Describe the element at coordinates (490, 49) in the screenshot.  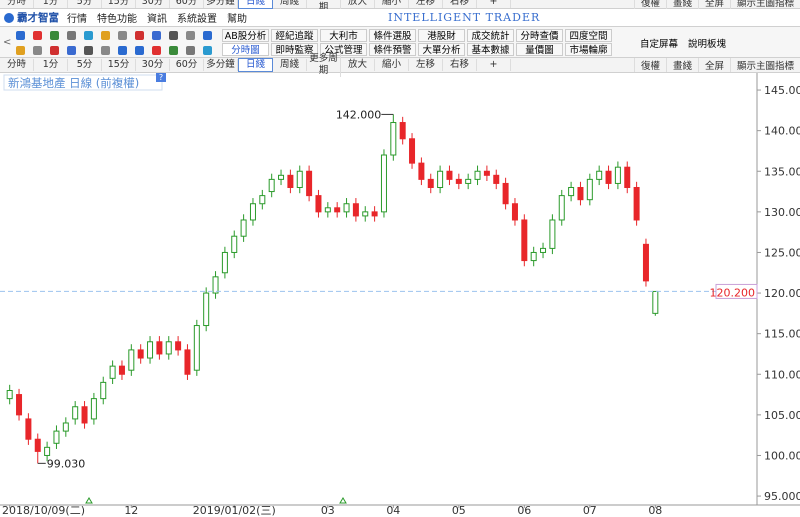
I see `tool-button: 基本數據` at that location.